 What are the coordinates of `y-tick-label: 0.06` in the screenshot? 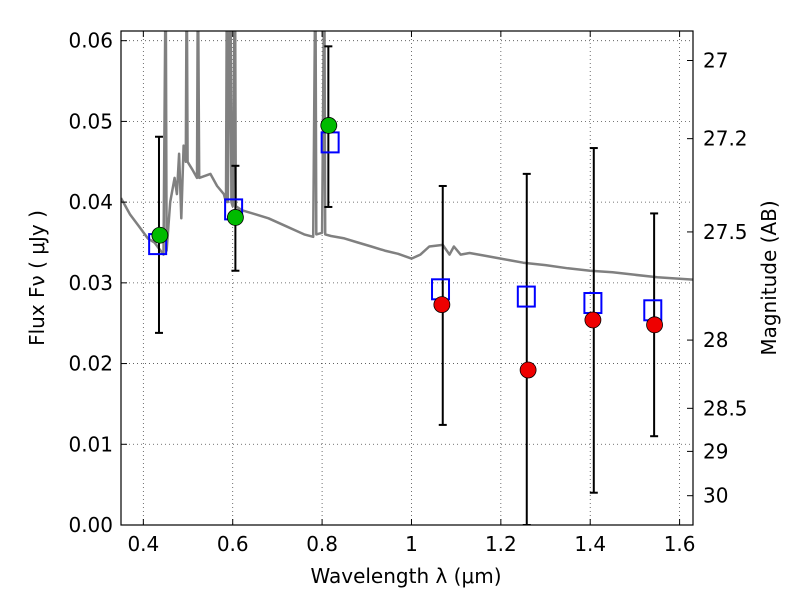 It's located at (90, 41).